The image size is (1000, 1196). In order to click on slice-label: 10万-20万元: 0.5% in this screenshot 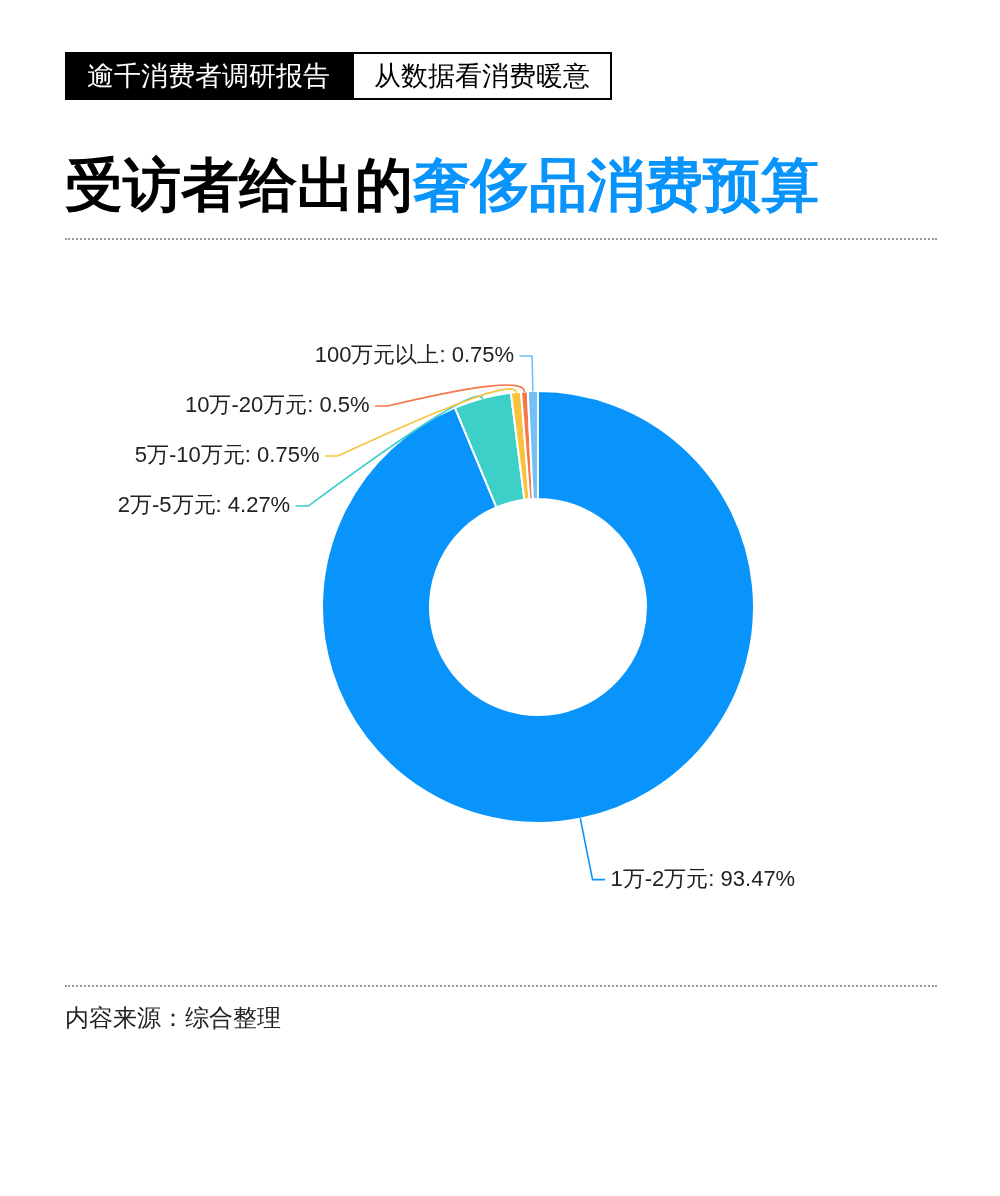, I will do `click(277, 405)`.